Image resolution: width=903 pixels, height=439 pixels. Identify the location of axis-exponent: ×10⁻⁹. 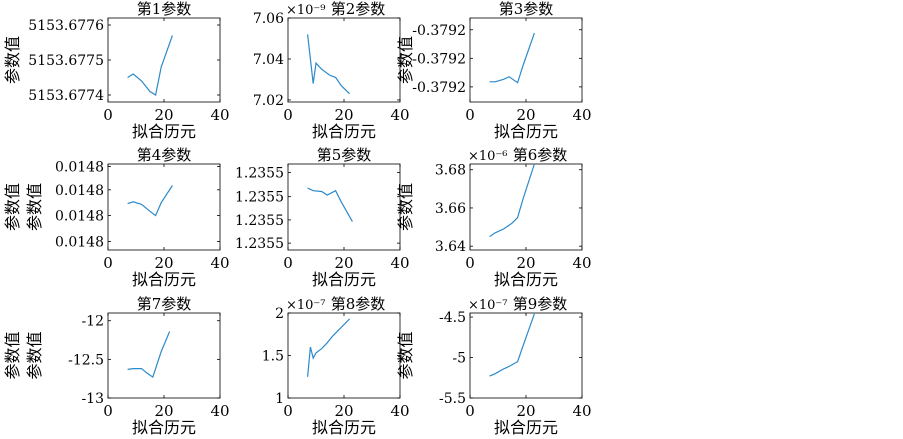
(306, 10).